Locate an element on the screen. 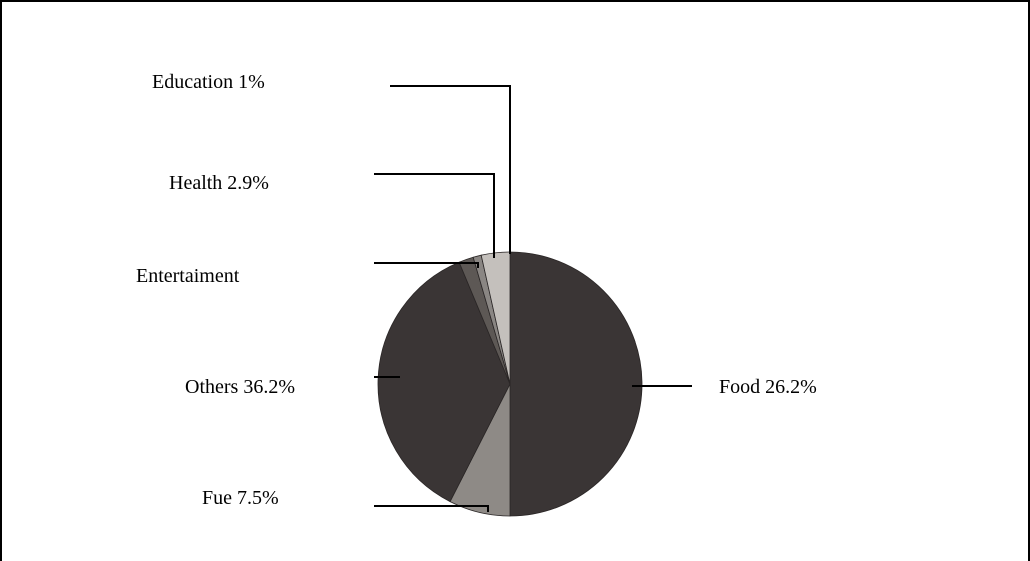 The width and height of the screenshot is (1030, 561). slice-label: Others 36.2% is located at coordinates (240, 387).